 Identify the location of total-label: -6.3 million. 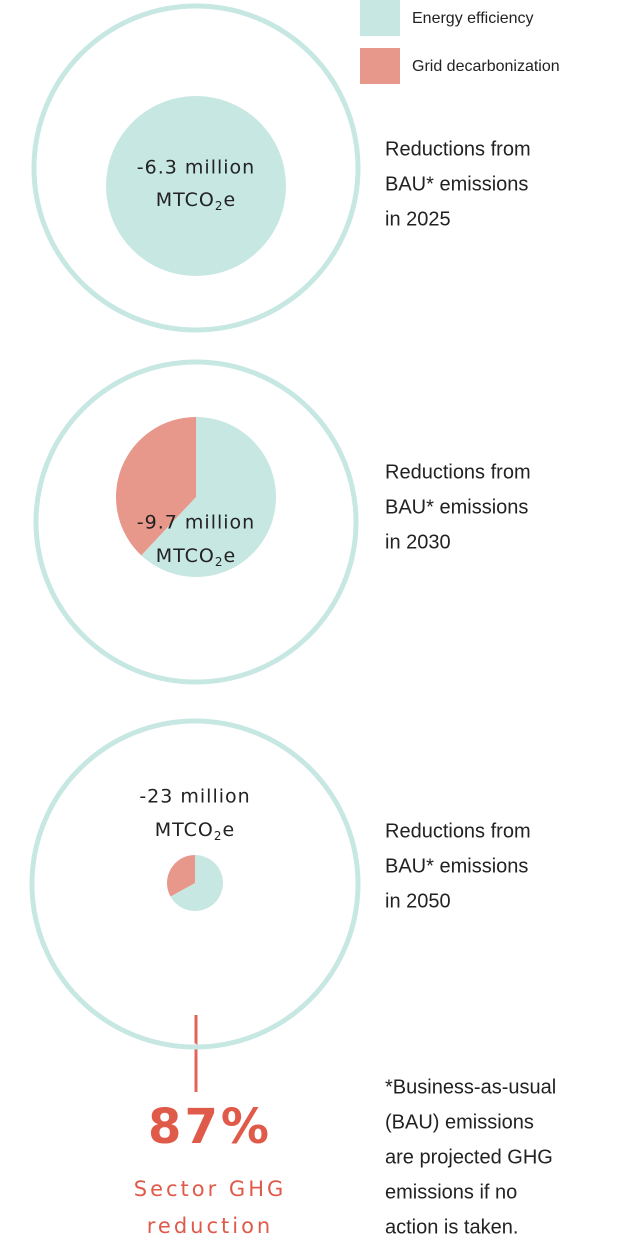
(196, 168).